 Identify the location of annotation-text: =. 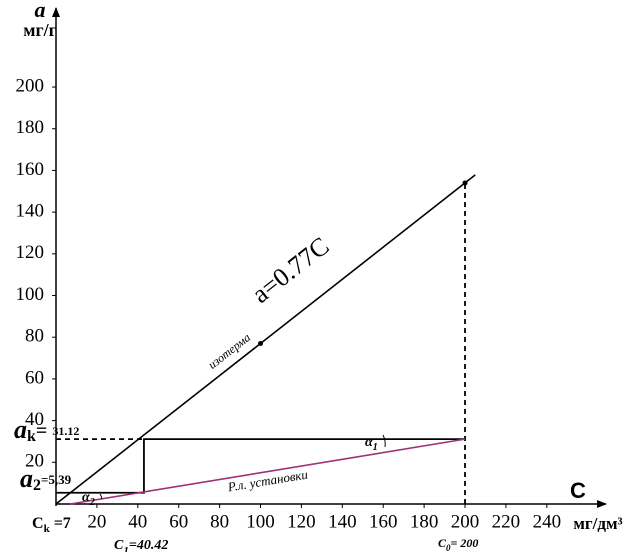
(44, 431).